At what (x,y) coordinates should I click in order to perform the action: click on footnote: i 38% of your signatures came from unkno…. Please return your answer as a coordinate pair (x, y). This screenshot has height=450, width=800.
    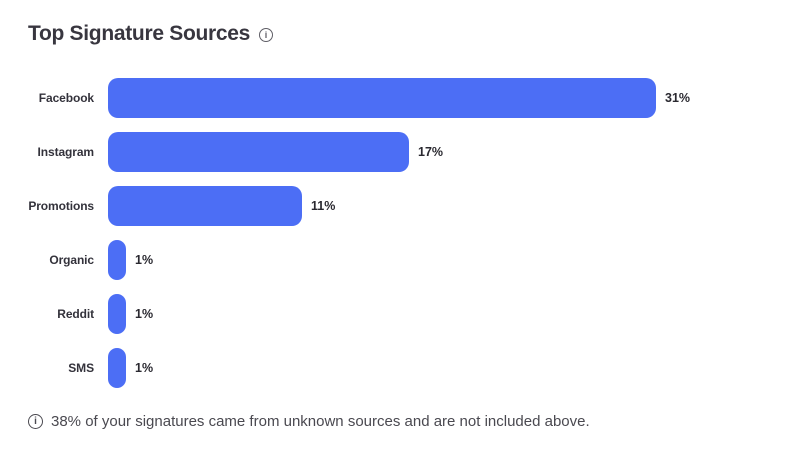
    Looking at the image, I should click on (414, 421).